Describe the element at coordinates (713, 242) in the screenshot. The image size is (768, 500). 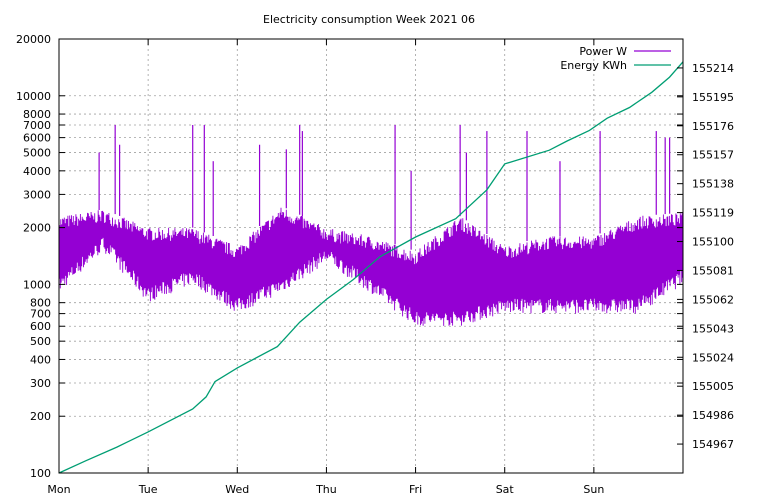
I see `y2-tick-label: 155100` at that location.